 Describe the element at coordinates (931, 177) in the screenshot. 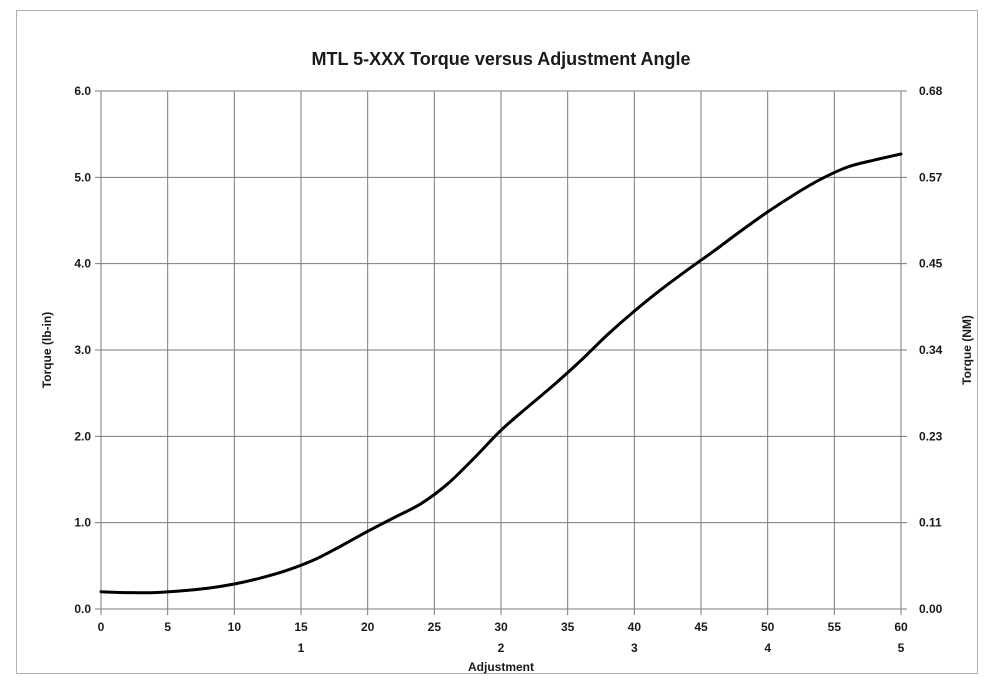

I see `y2-tick-label: 0.57` at that location.